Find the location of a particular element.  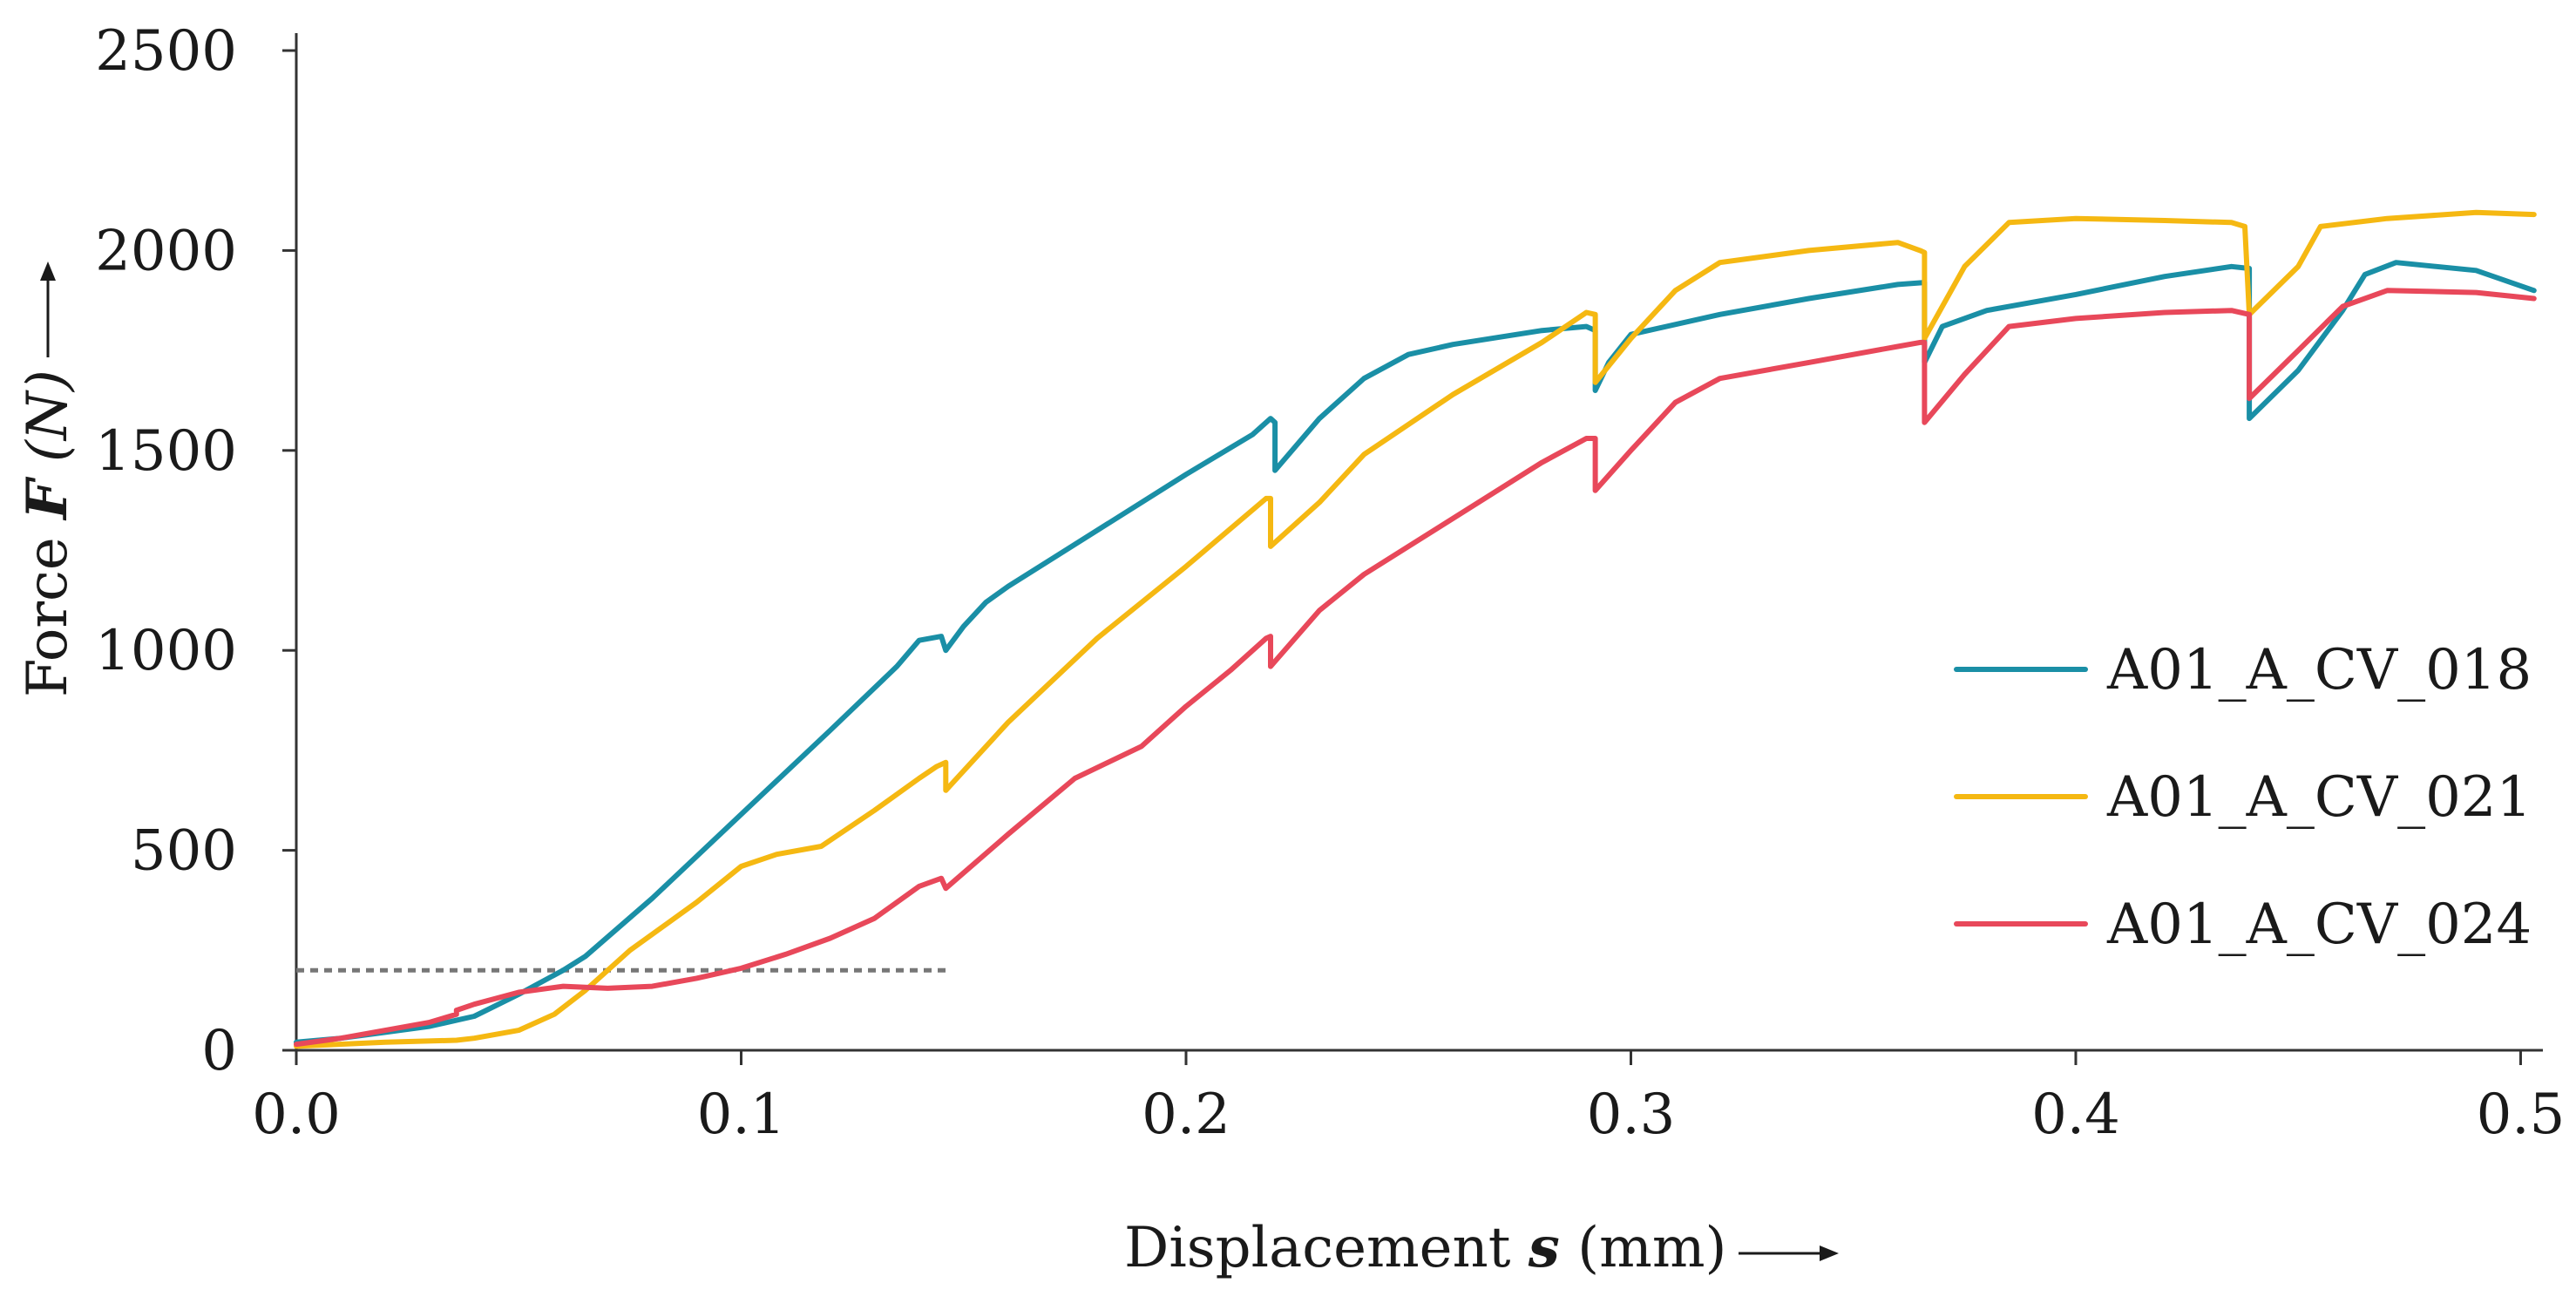

x-tick-label: 0.3 is located at coordinates (1631, 1115).